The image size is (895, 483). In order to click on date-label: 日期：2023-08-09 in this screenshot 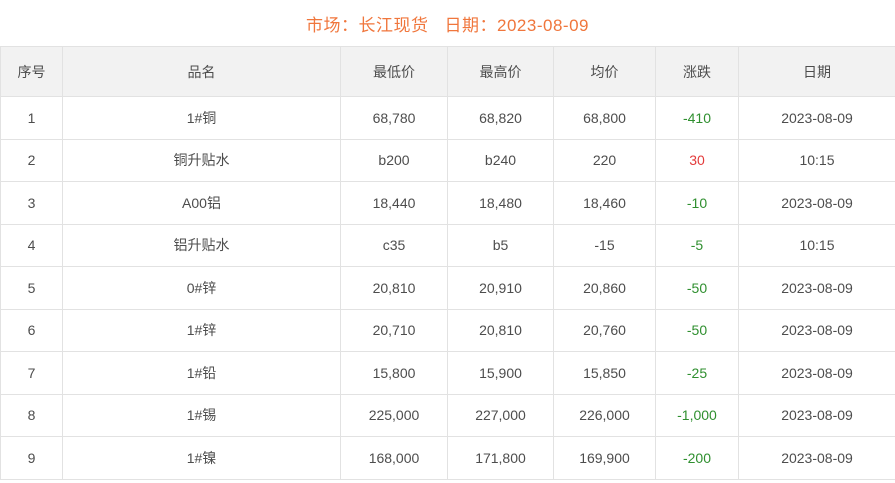, I will do `click(516, 25)`.